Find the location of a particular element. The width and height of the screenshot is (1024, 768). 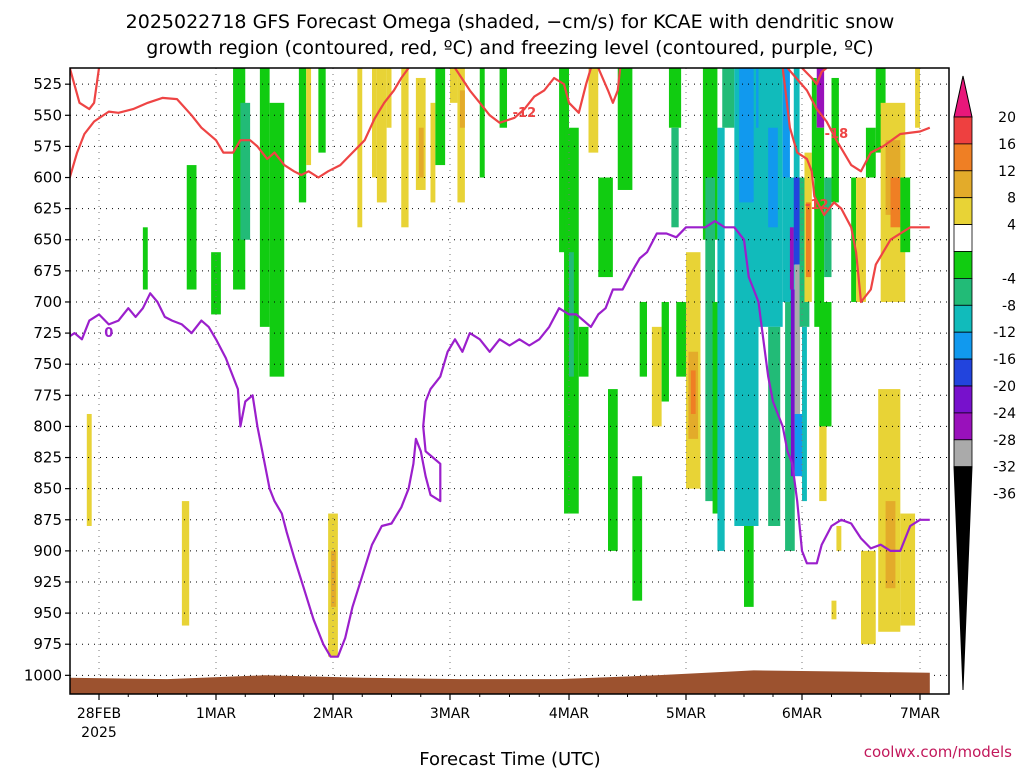

y-tick-label-1: 550 is located at coordinates (47, 115).